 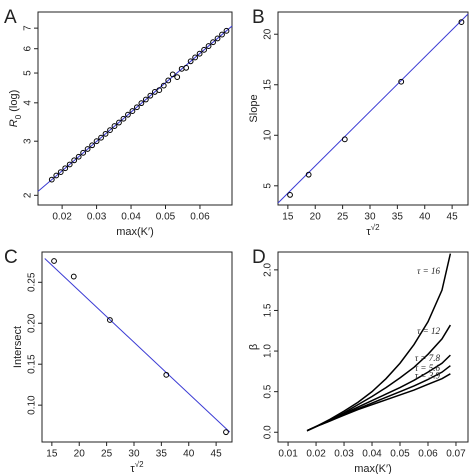 I want to click on y-tick-label: 0.25, so click(x=32, y=282).